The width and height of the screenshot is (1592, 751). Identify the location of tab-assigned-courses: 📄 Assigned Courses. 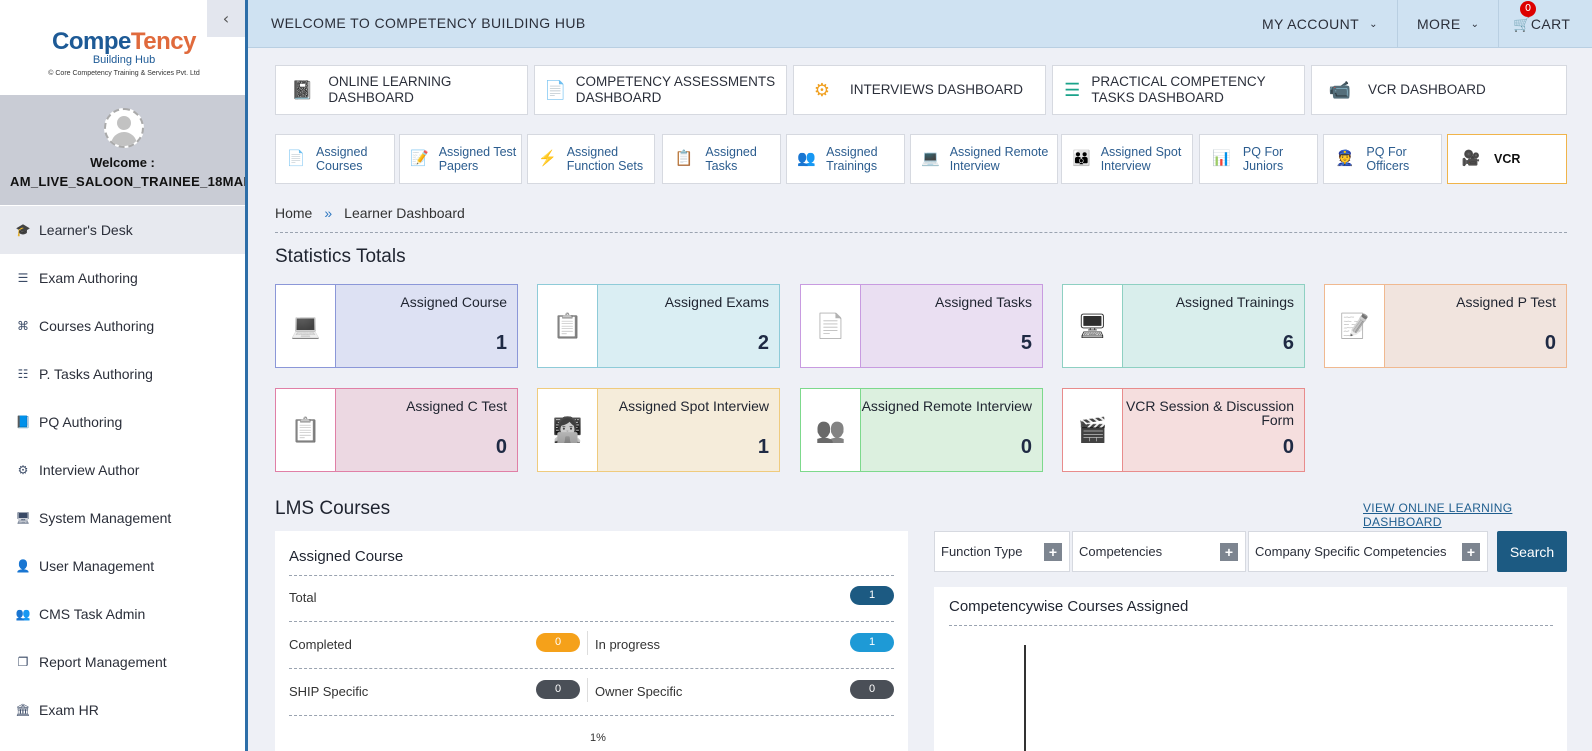
(335, 159).